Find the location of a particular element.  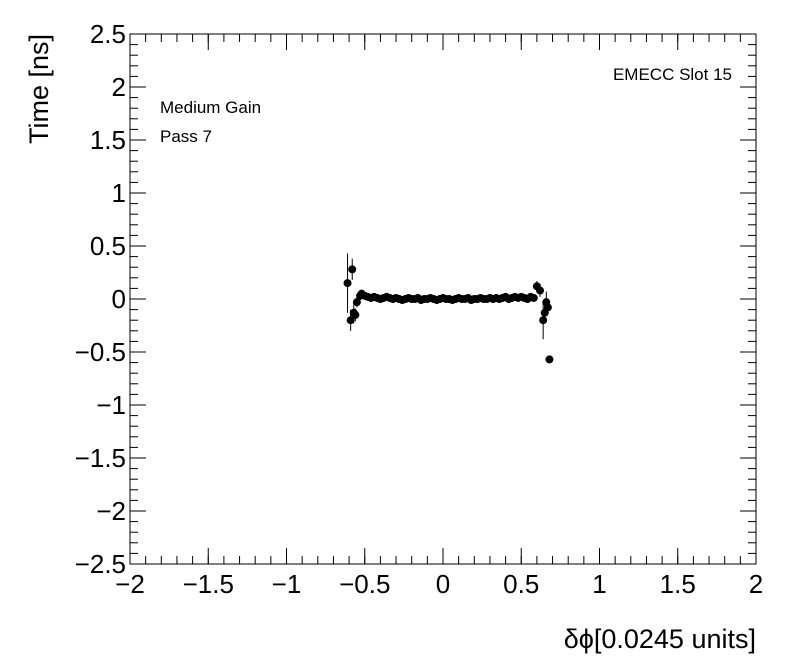

y-tick-label: 1.5 is located at coordinates (108, 140).